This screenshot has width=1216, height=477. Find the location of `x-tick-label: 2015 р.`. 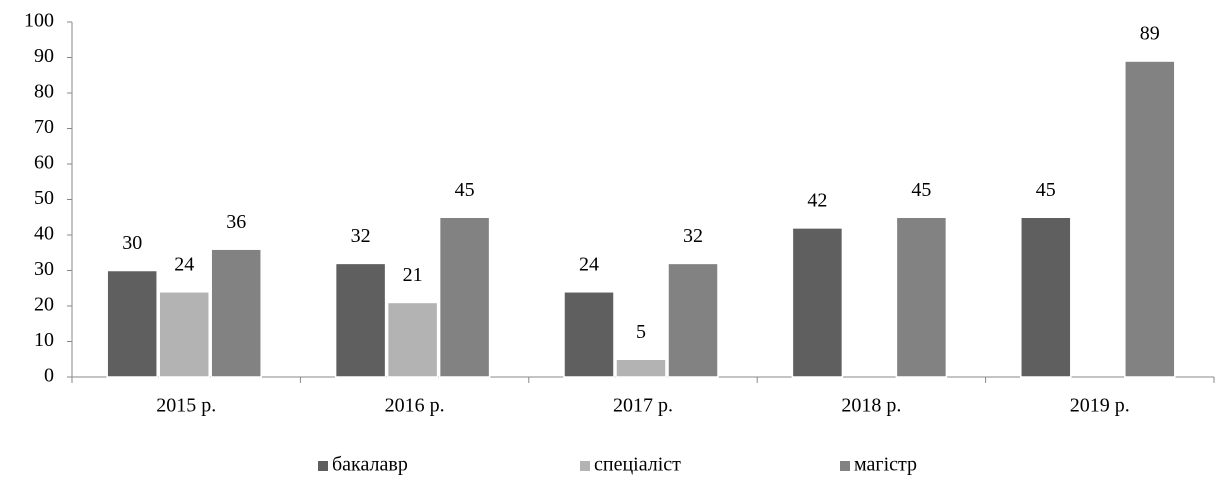

x-tick-label: 2015 р. is located at coordinates (186, 406).